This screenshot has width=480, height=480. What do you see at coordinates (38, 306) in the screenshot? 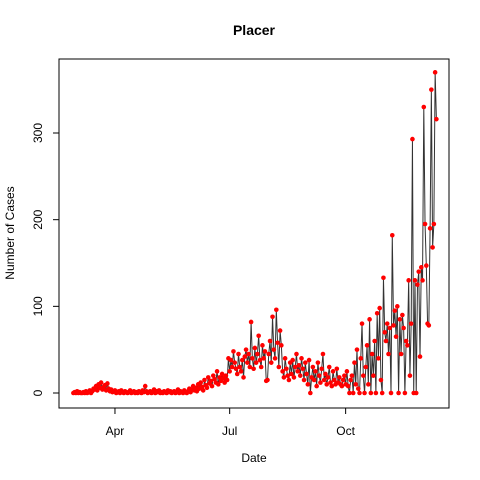
I see `y-tick-label: 100` at bounding box center [38, 306].